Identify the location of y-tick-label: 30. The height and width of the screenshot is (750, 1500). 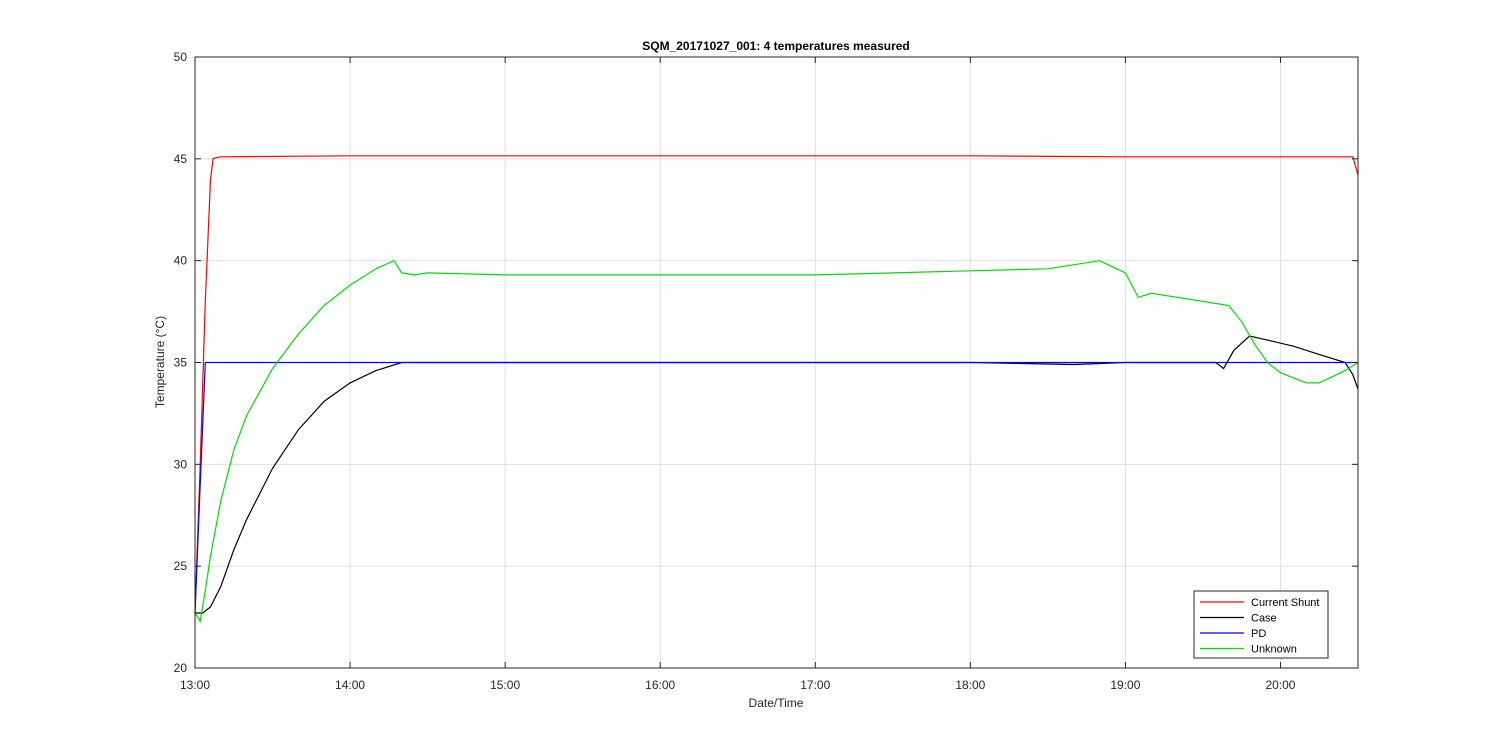
(181, 464).